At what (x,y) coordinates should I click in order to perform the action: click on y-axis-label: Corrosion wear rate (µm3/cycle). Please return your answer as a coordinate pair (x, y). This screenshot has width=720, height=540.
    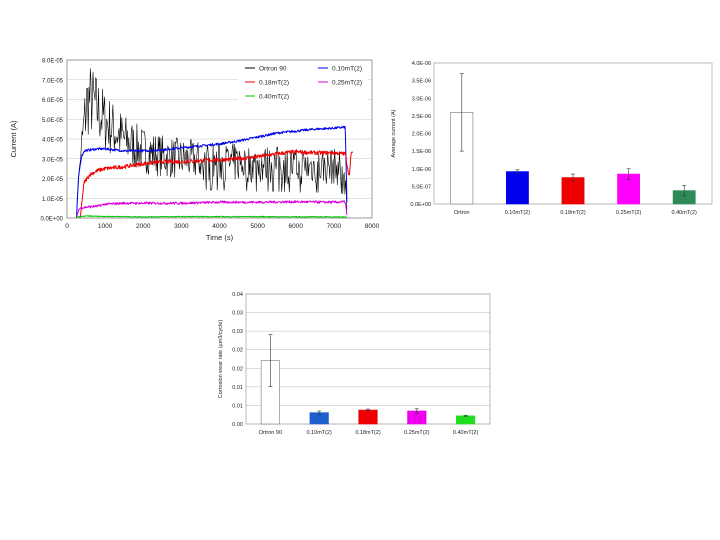
    Looking at the image, I should click on (221, 359).